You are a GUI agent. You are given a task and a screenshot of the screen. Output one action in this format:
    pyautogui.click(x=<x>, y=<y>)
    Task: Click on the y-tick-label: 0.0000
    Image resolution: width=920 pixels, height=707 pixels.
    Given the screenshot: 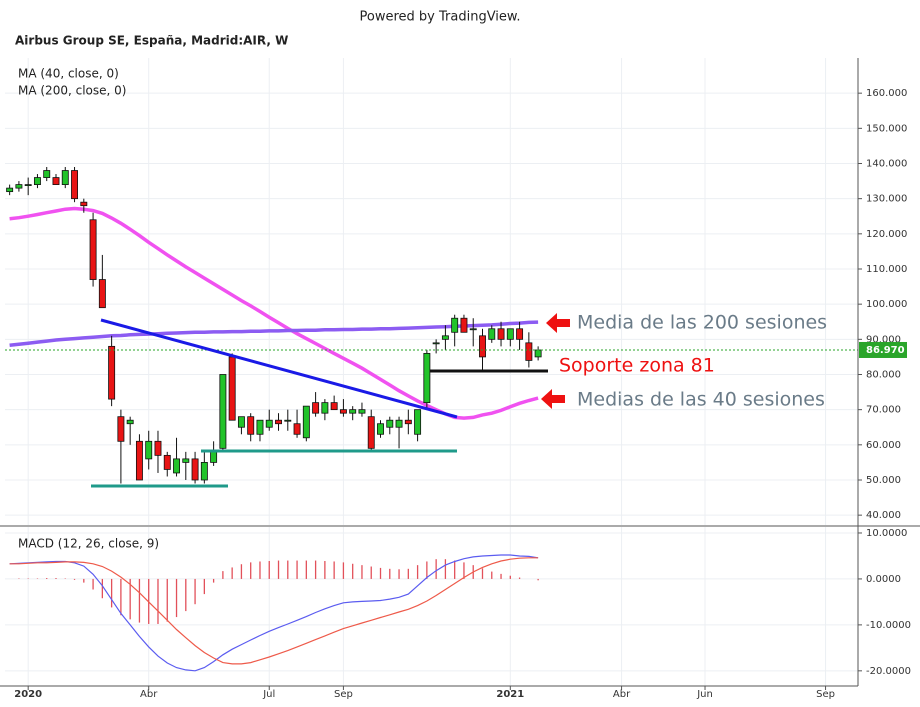 What is the action you would take?
    pyautogui.click(x=883, y=579)
    